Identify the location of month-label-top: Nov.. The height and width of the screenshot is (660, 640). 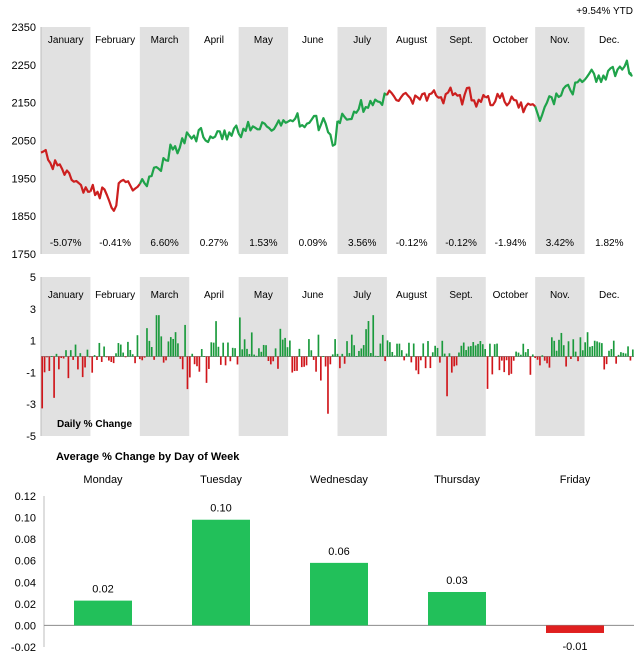
(560, 40).